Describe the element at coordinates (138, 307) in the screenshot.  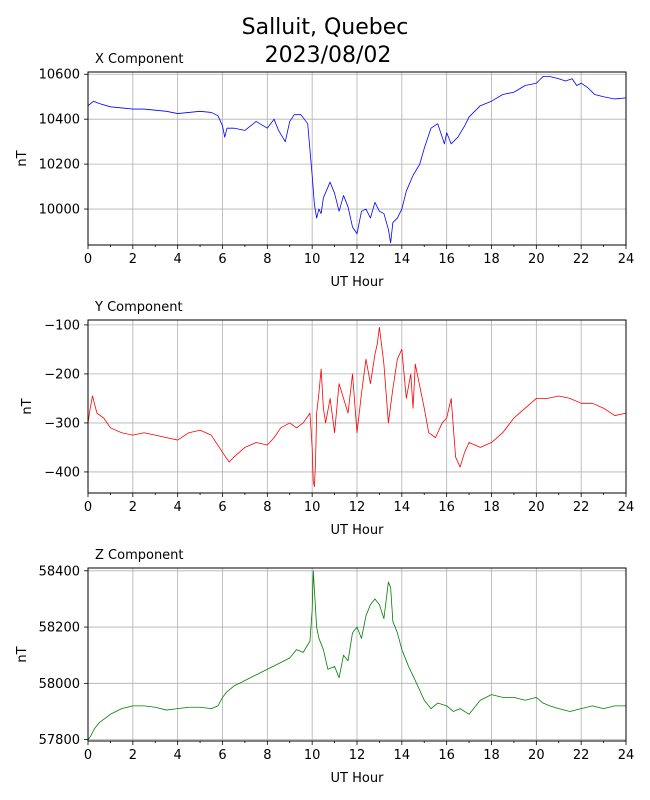
I see `panel-title: Y Component` at that location.